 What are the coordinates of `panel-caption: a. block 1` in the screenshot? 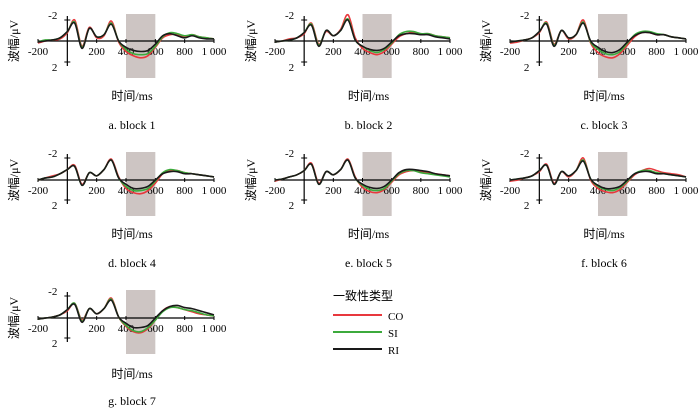 It's located at (132, 125).